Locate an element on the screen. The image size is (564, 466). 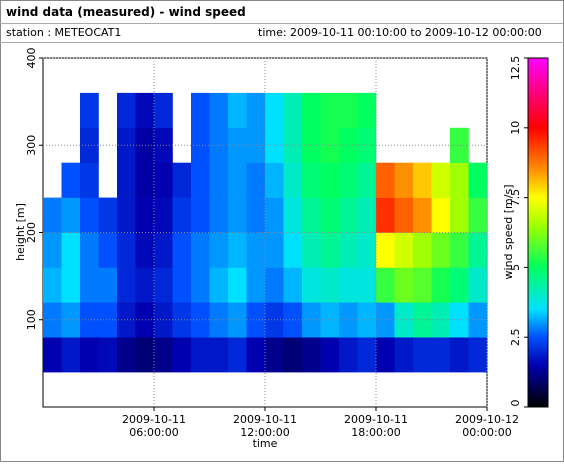
station: station : METEOCAT1 is located at coordinates (63, 32).